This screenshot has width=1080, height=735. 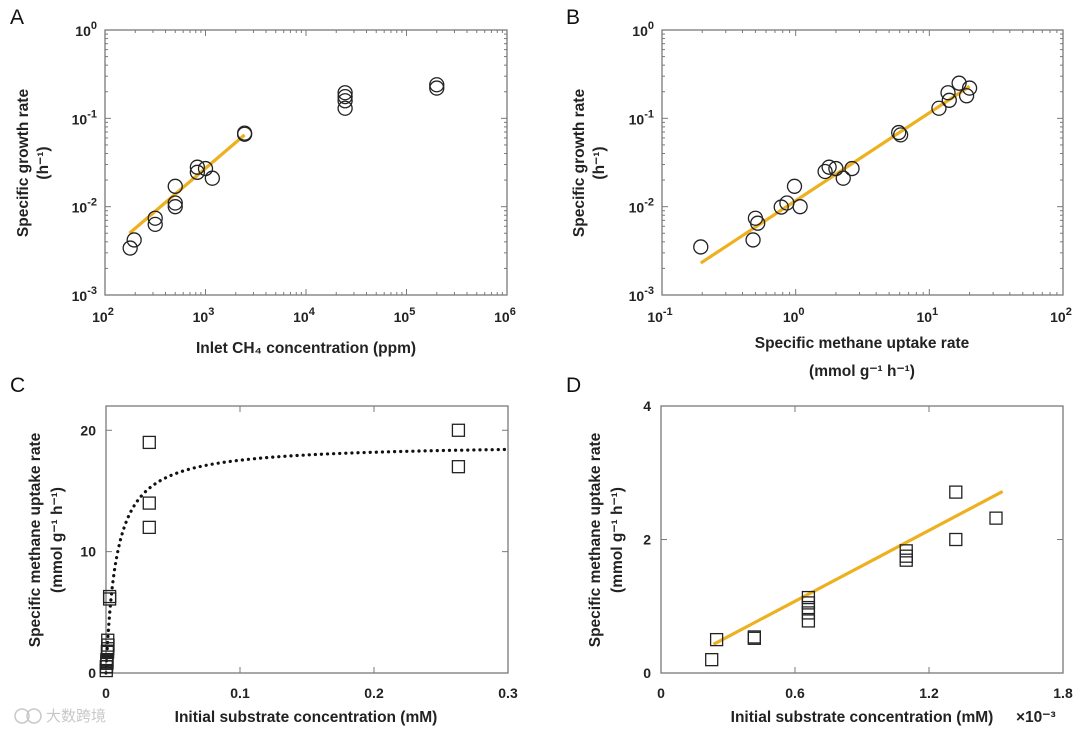 I want to click on tick-exponent: 3, so click(x=211, y=312).